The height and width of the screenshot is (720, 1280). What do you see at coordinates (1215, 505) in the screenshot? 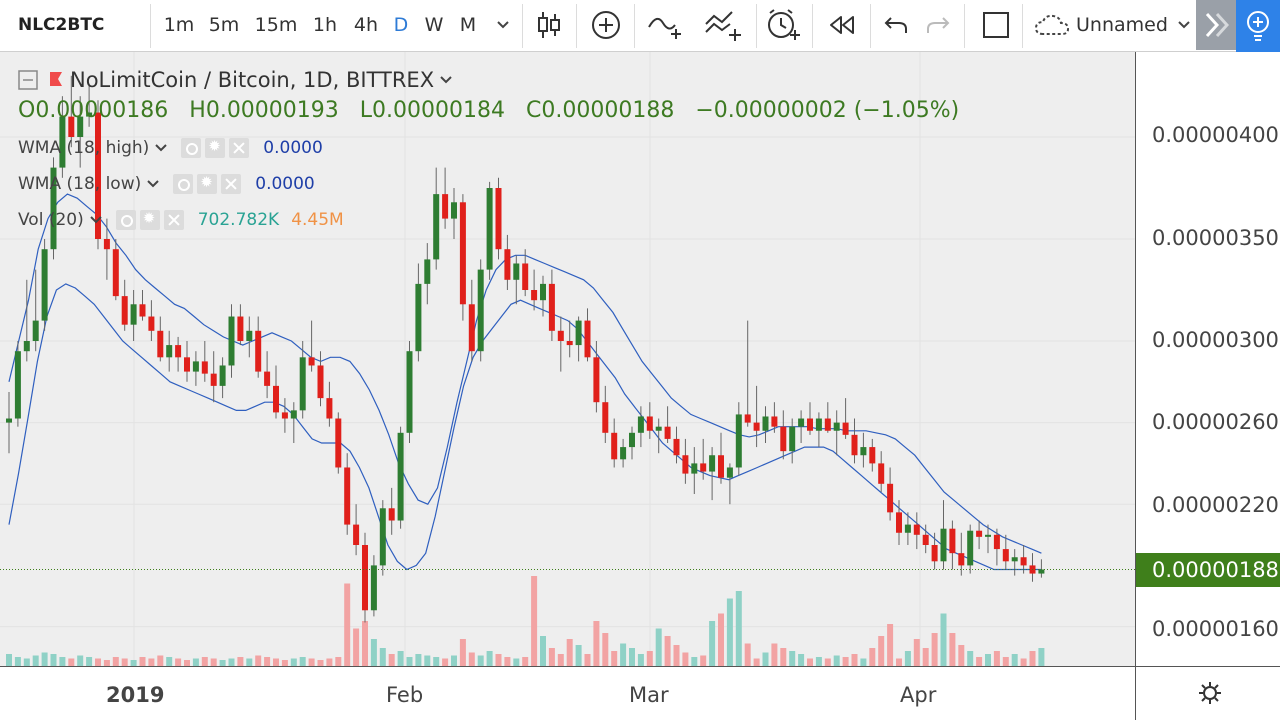
I see `price-tick-label: 0.00000220` at bounding box center [1215, 505].